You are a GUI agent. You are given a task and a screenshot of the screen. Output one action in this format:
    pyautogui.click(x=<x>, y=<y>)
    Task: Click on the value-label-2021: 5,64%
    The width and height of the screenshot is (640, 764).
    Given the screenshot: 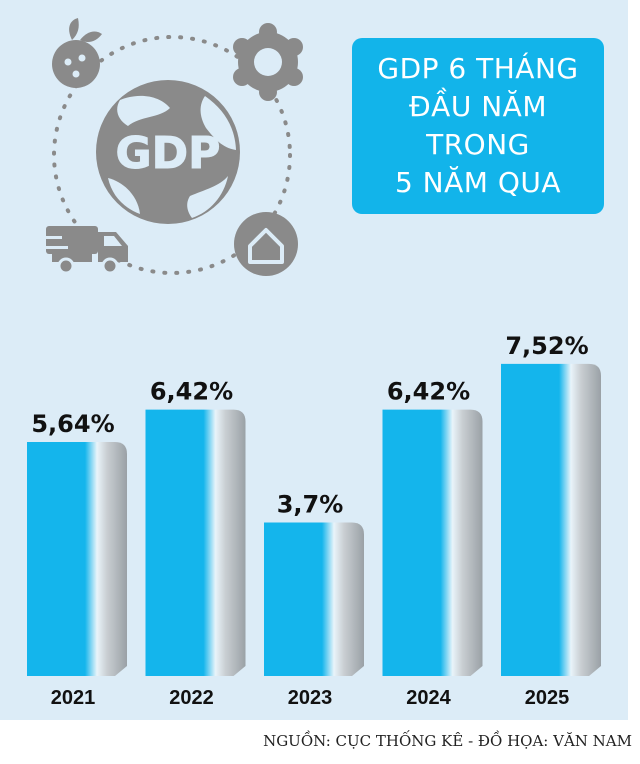 What is the action you would take?
    pyautogui.click(x=72, y=424)
    